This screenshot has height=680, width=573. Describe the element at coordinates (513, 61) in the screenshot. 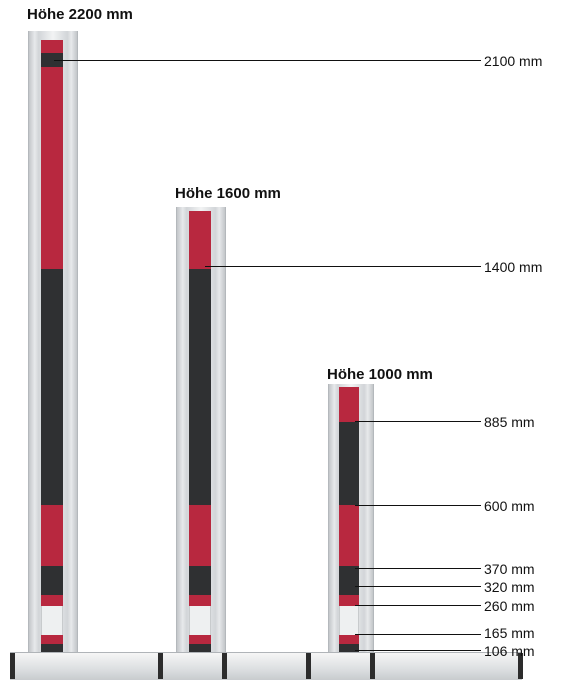

I see `marker-label-2100: 2100 mm` at that location.